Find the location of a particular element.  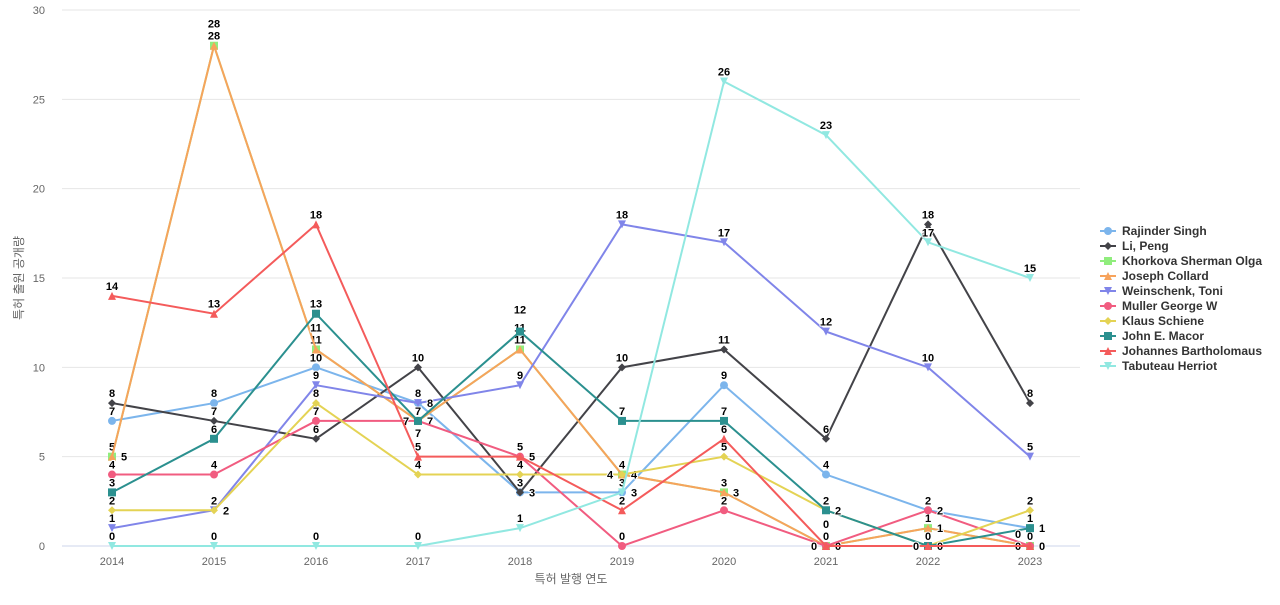

legend-item: Tabuteau Herriot is located at coordinates (1181, 365).